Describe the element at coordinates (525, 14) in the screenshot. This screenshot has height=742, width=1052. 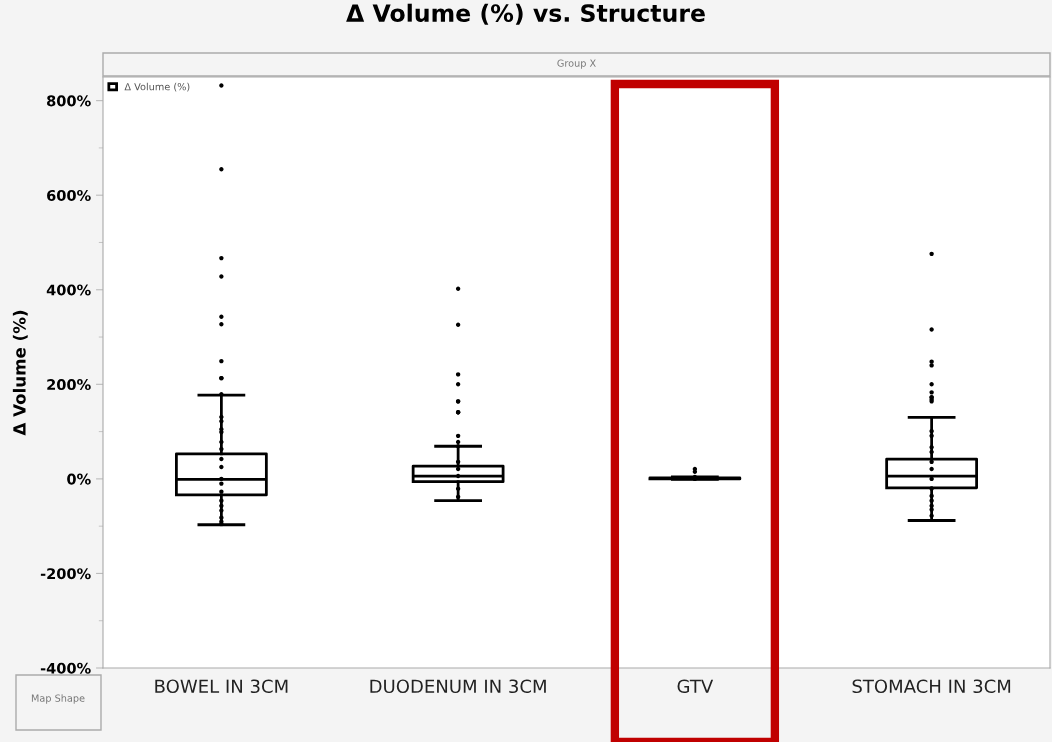
I see `chart-title: Δ Volume (%) vs. Structure` at that location.